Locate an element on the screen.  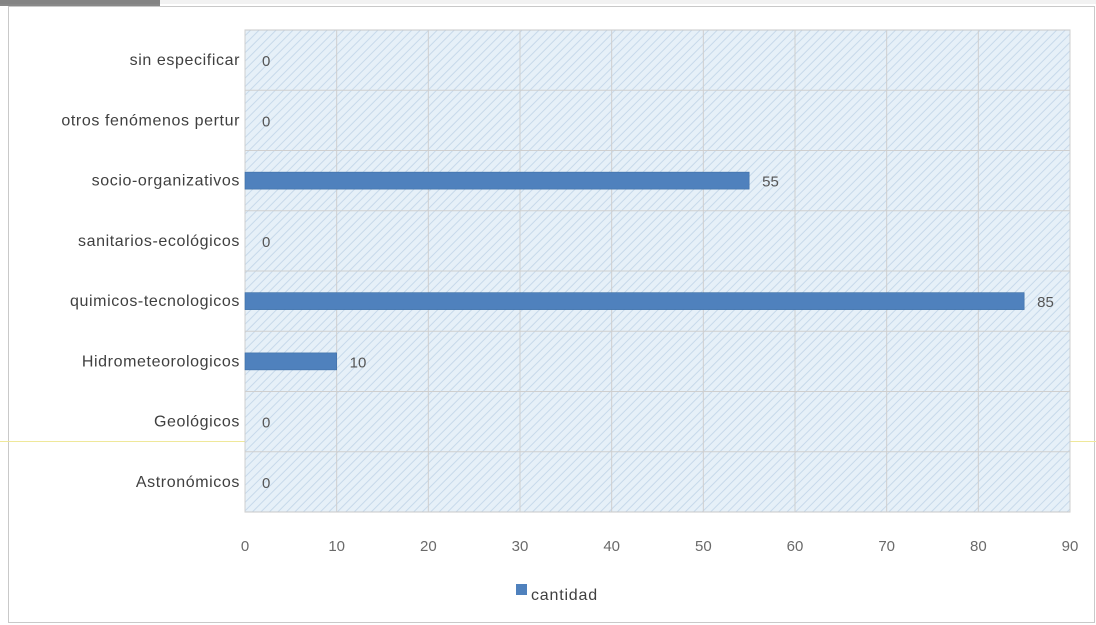
x-tick-label: 30 is located at coordinates (520, 546).